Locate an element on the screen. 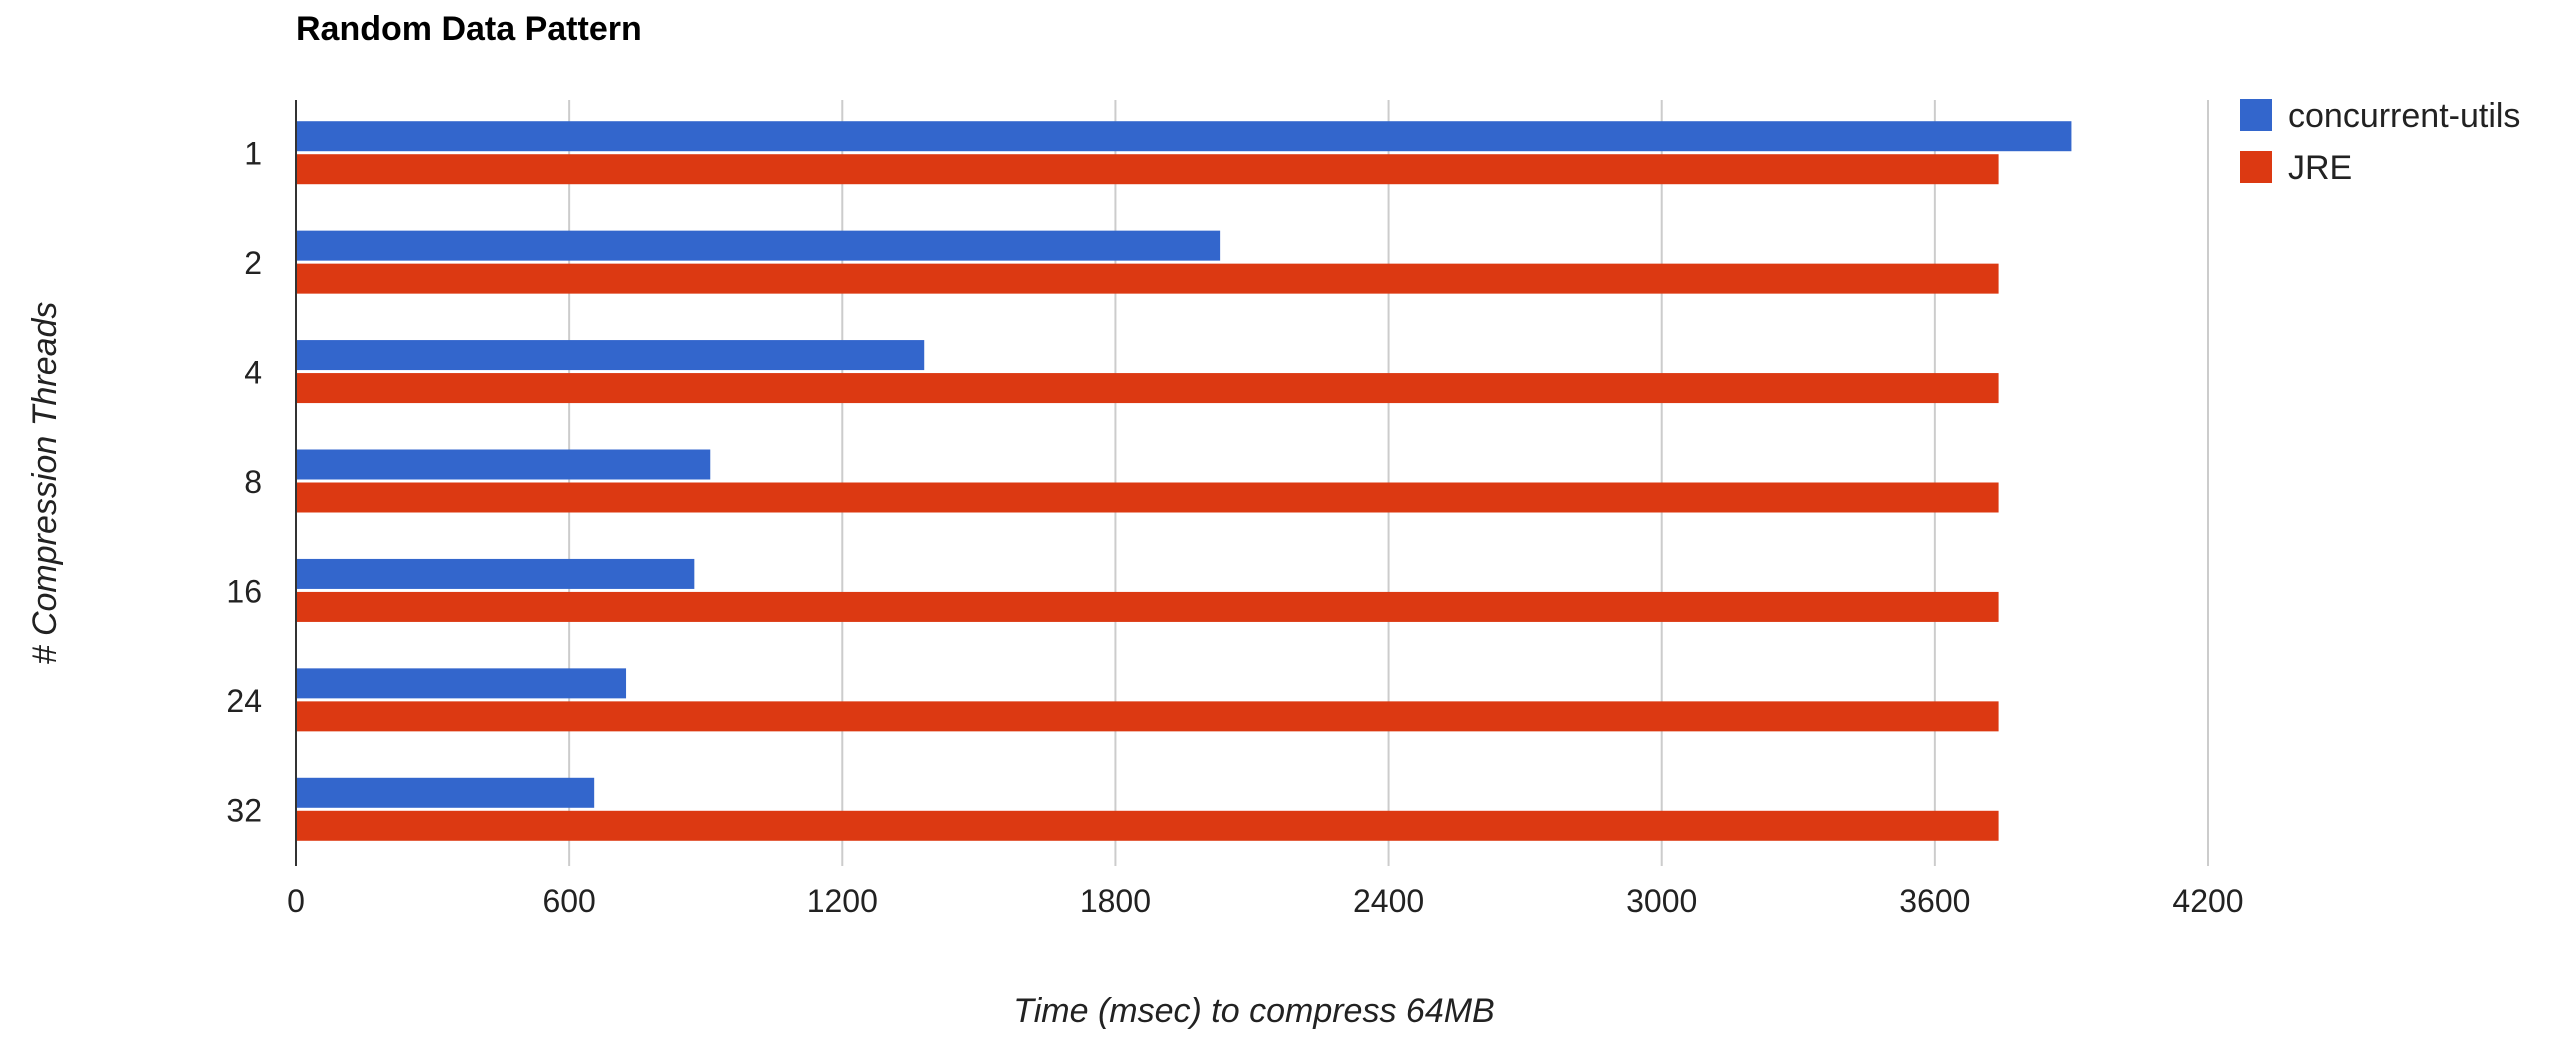  y-tick-label: 24 is located at coordinates (244, 701).